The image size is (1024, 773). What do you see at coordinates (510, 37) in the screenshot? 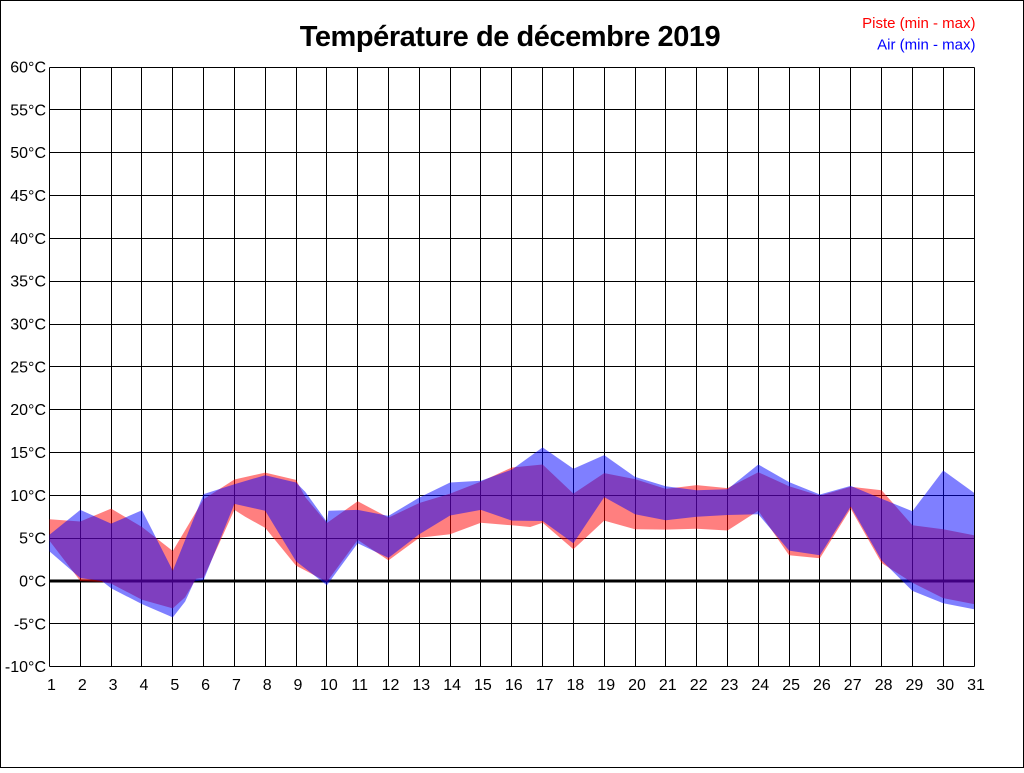
I see `svg-text: Température de décembre 2019` at bounding box center [510, 37].